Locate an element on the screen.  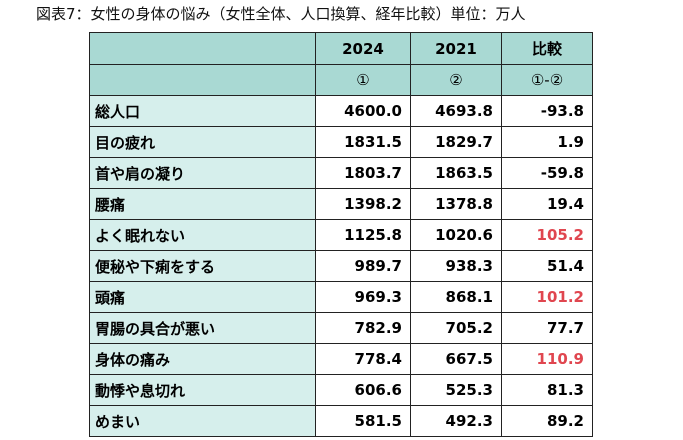
row-label: 便秘や下痢をする is located at coordinates (202, 266).